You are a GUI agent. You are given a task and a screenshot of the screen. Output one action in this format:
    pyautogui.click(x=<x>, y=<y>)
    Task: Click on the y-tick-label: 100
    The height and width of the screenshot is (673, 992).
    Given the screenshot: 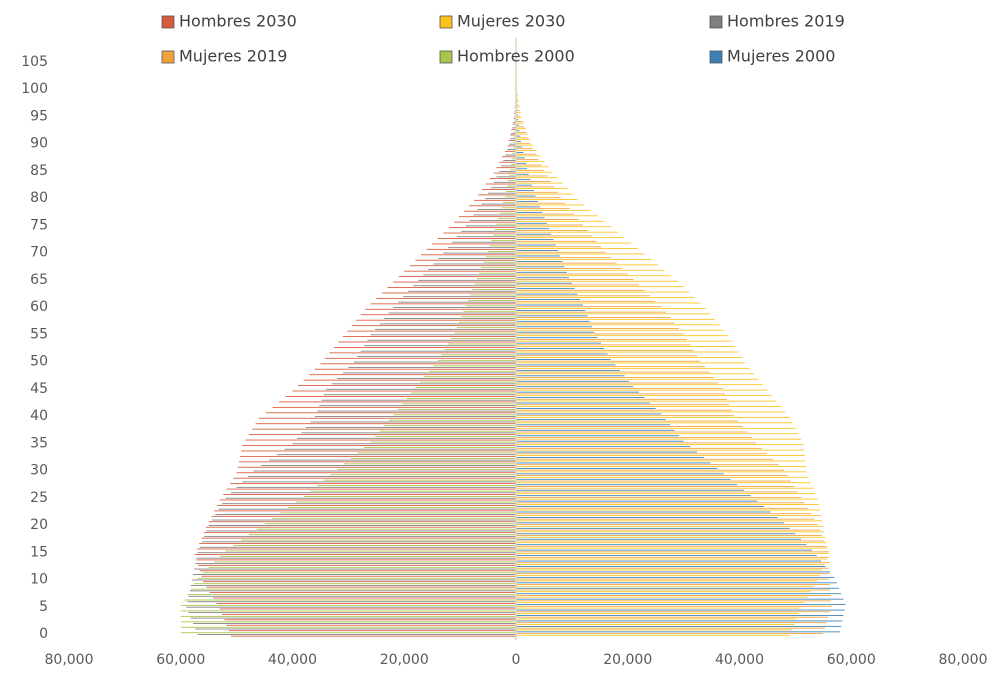 What is the action you would take?
    pyautogui.click(x=34, y=89)
    